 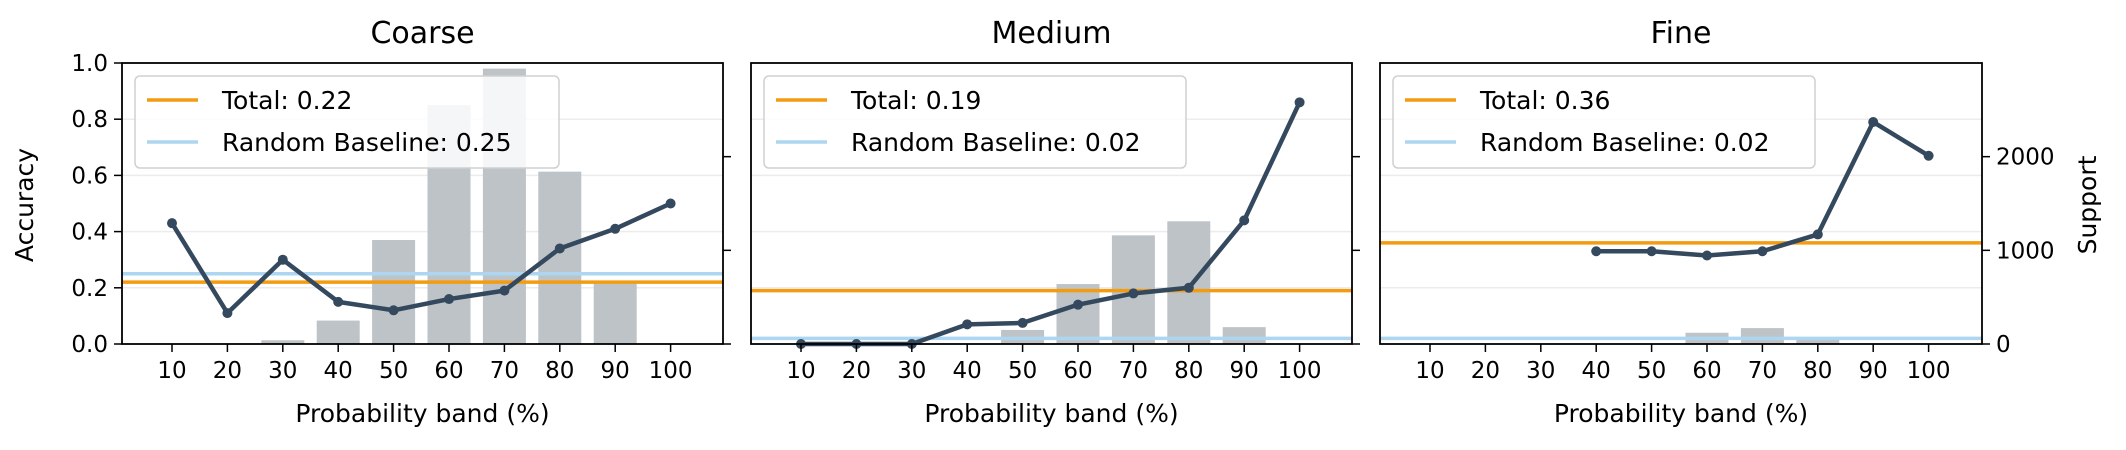 I want to click on y-axis-label-support: Support, so click(x=2087, y=204).